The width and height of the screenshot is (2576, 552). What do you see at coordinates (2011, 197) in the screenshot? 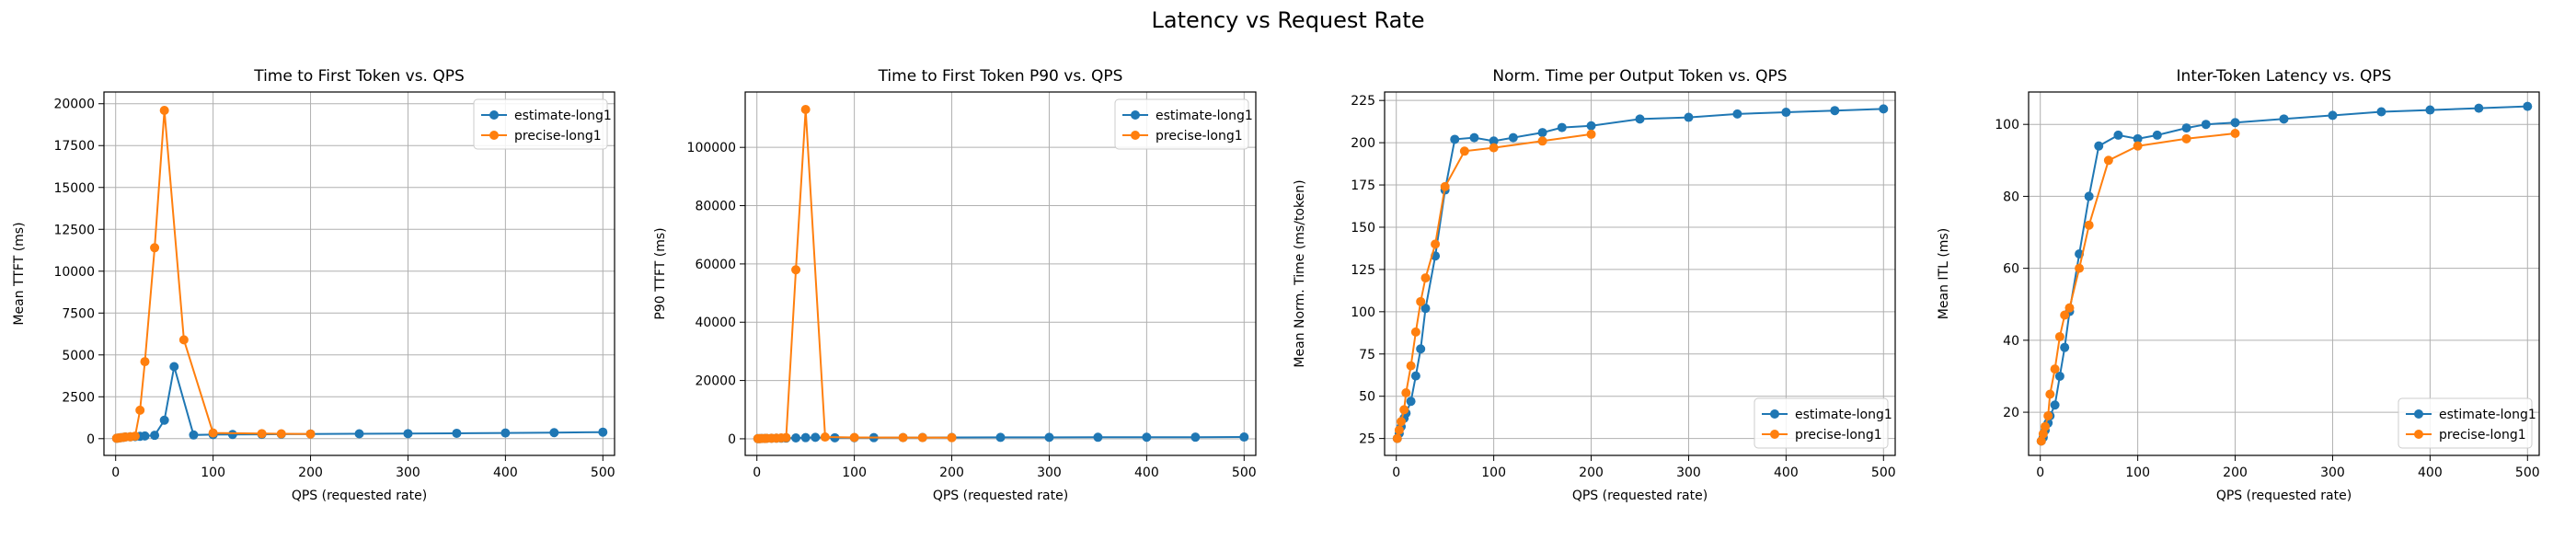
I see `y-tick-label: 80` at bounding box center [2011, 197].